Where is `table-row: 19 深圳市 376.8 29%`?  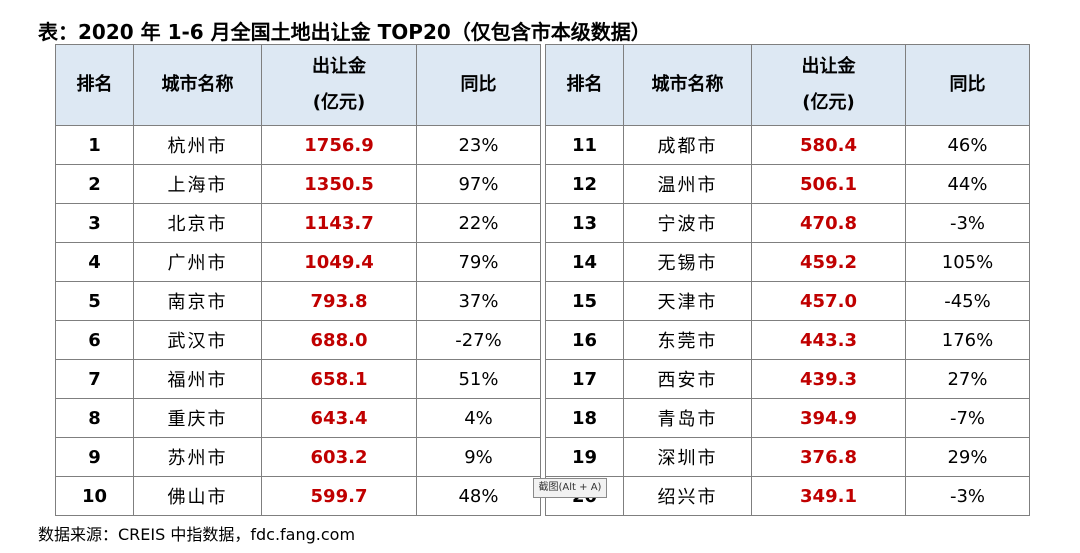
table-row: 19 深圳市 376.8 29% is located at coordinates (787, 457).